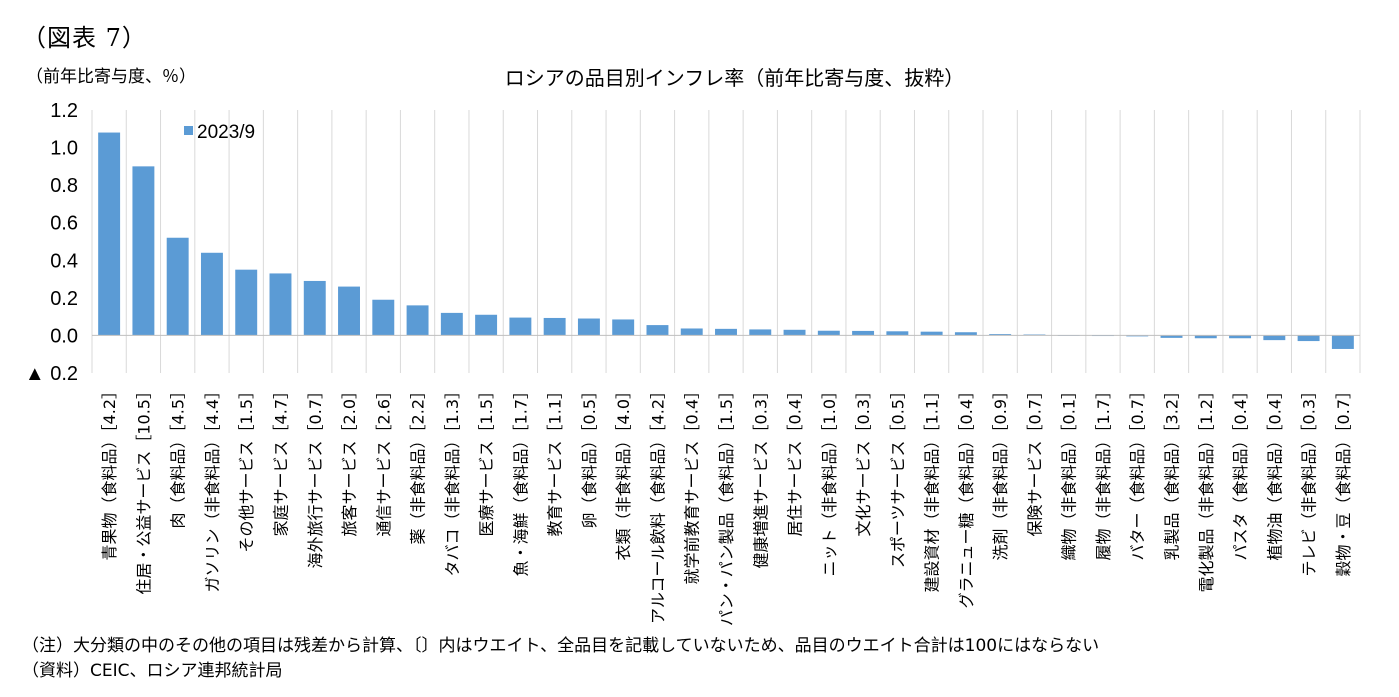 The height and width of the screenshot is (697, 1399). Describe the element at coordinates (760, 475) in the screenshot. I see `x-tick-label: 健康増進サービス［0.3］` at that location.